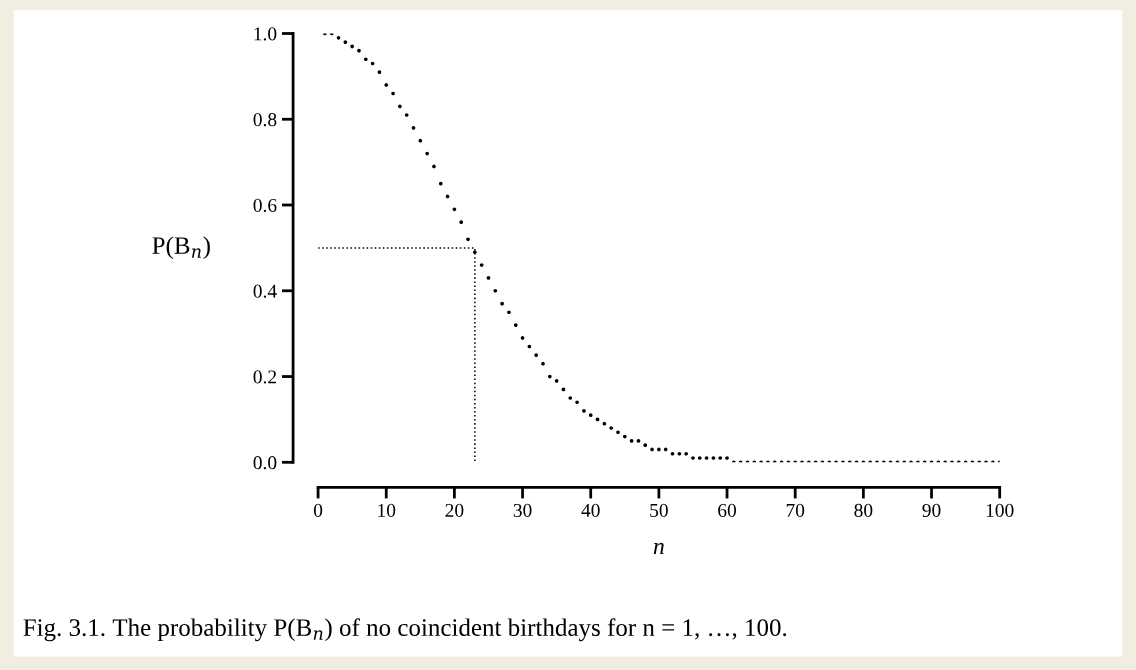 The image size is (1136, 670). What do you see at coordinates (265, 120) in the screenshot?
I see `y-tick-label: 0.8` at bounding box center [265, 120].